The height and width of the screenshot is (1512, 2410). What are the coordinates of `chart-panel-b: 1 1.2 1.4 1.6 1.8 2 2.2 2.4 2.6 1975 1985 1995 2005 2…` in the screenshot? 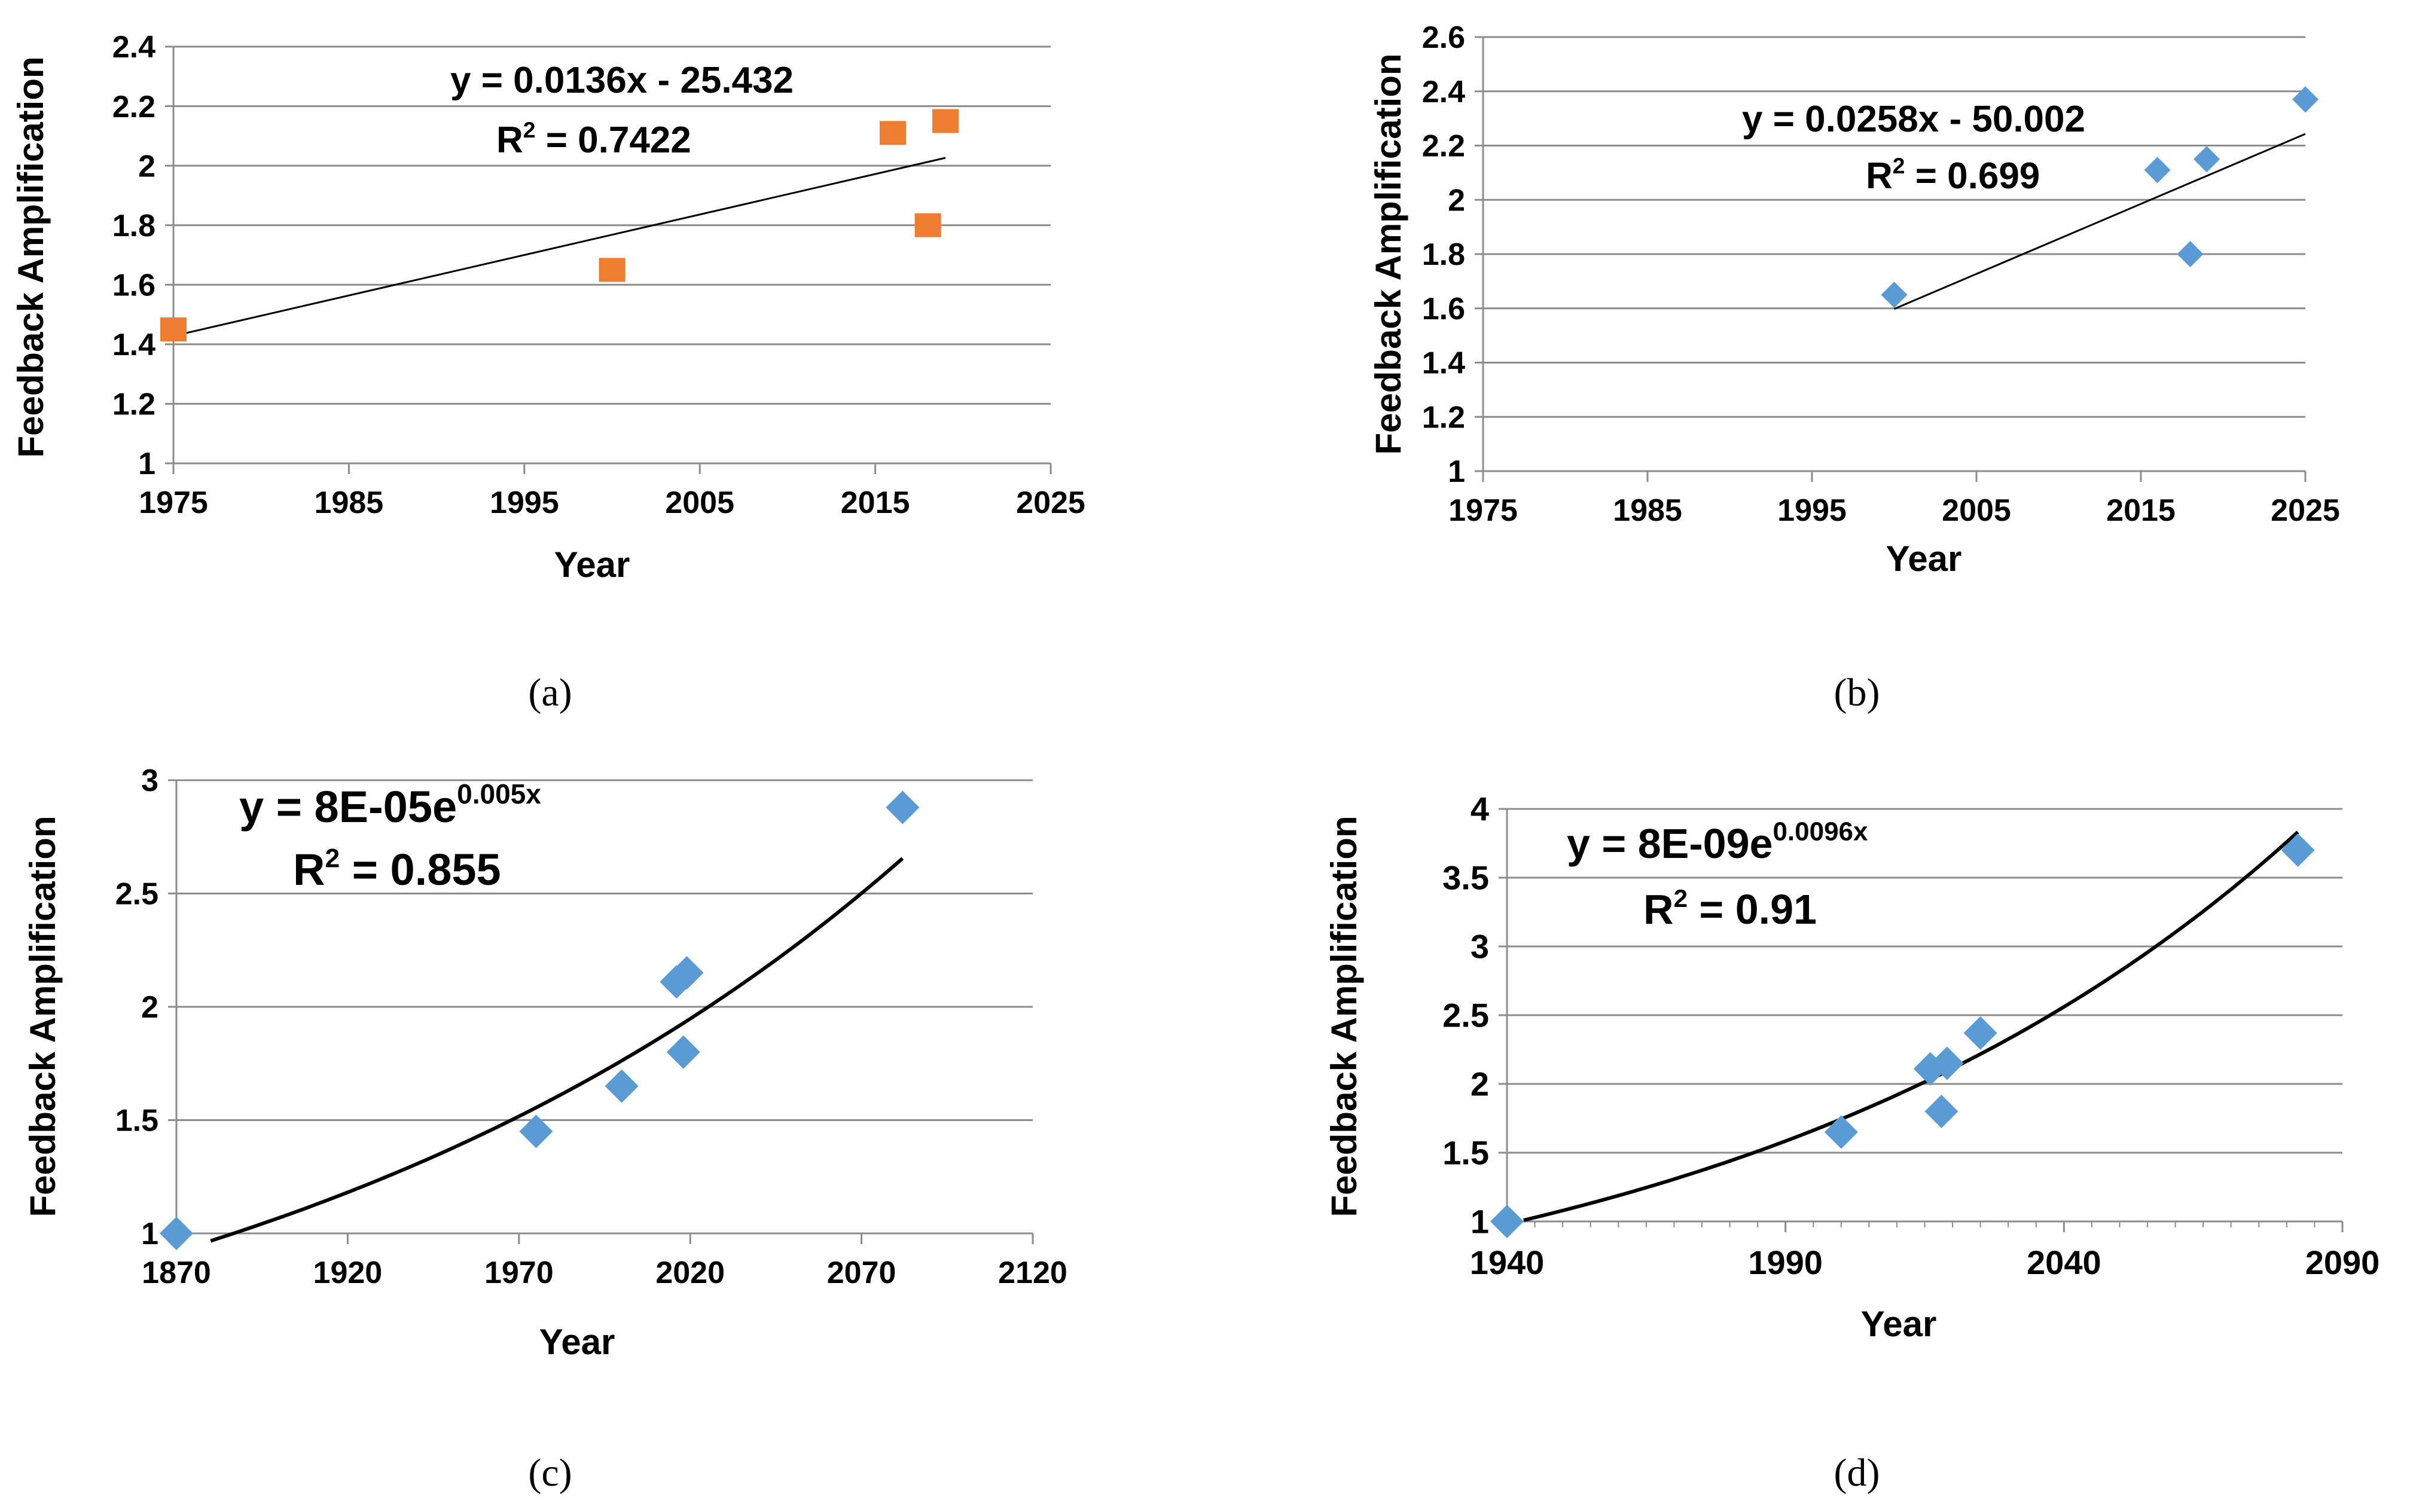 It's located at (1854, 299).